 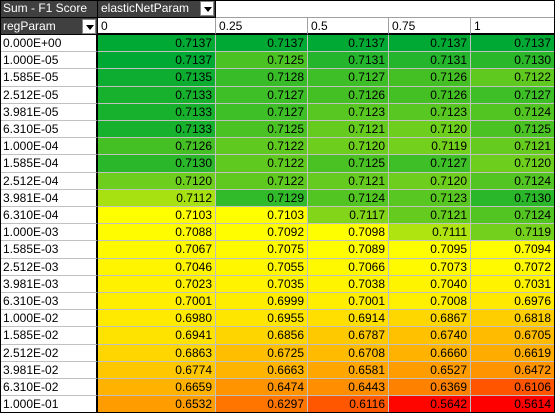 I want to click on data-cell: 0.7112, so click(x=157, y=198).